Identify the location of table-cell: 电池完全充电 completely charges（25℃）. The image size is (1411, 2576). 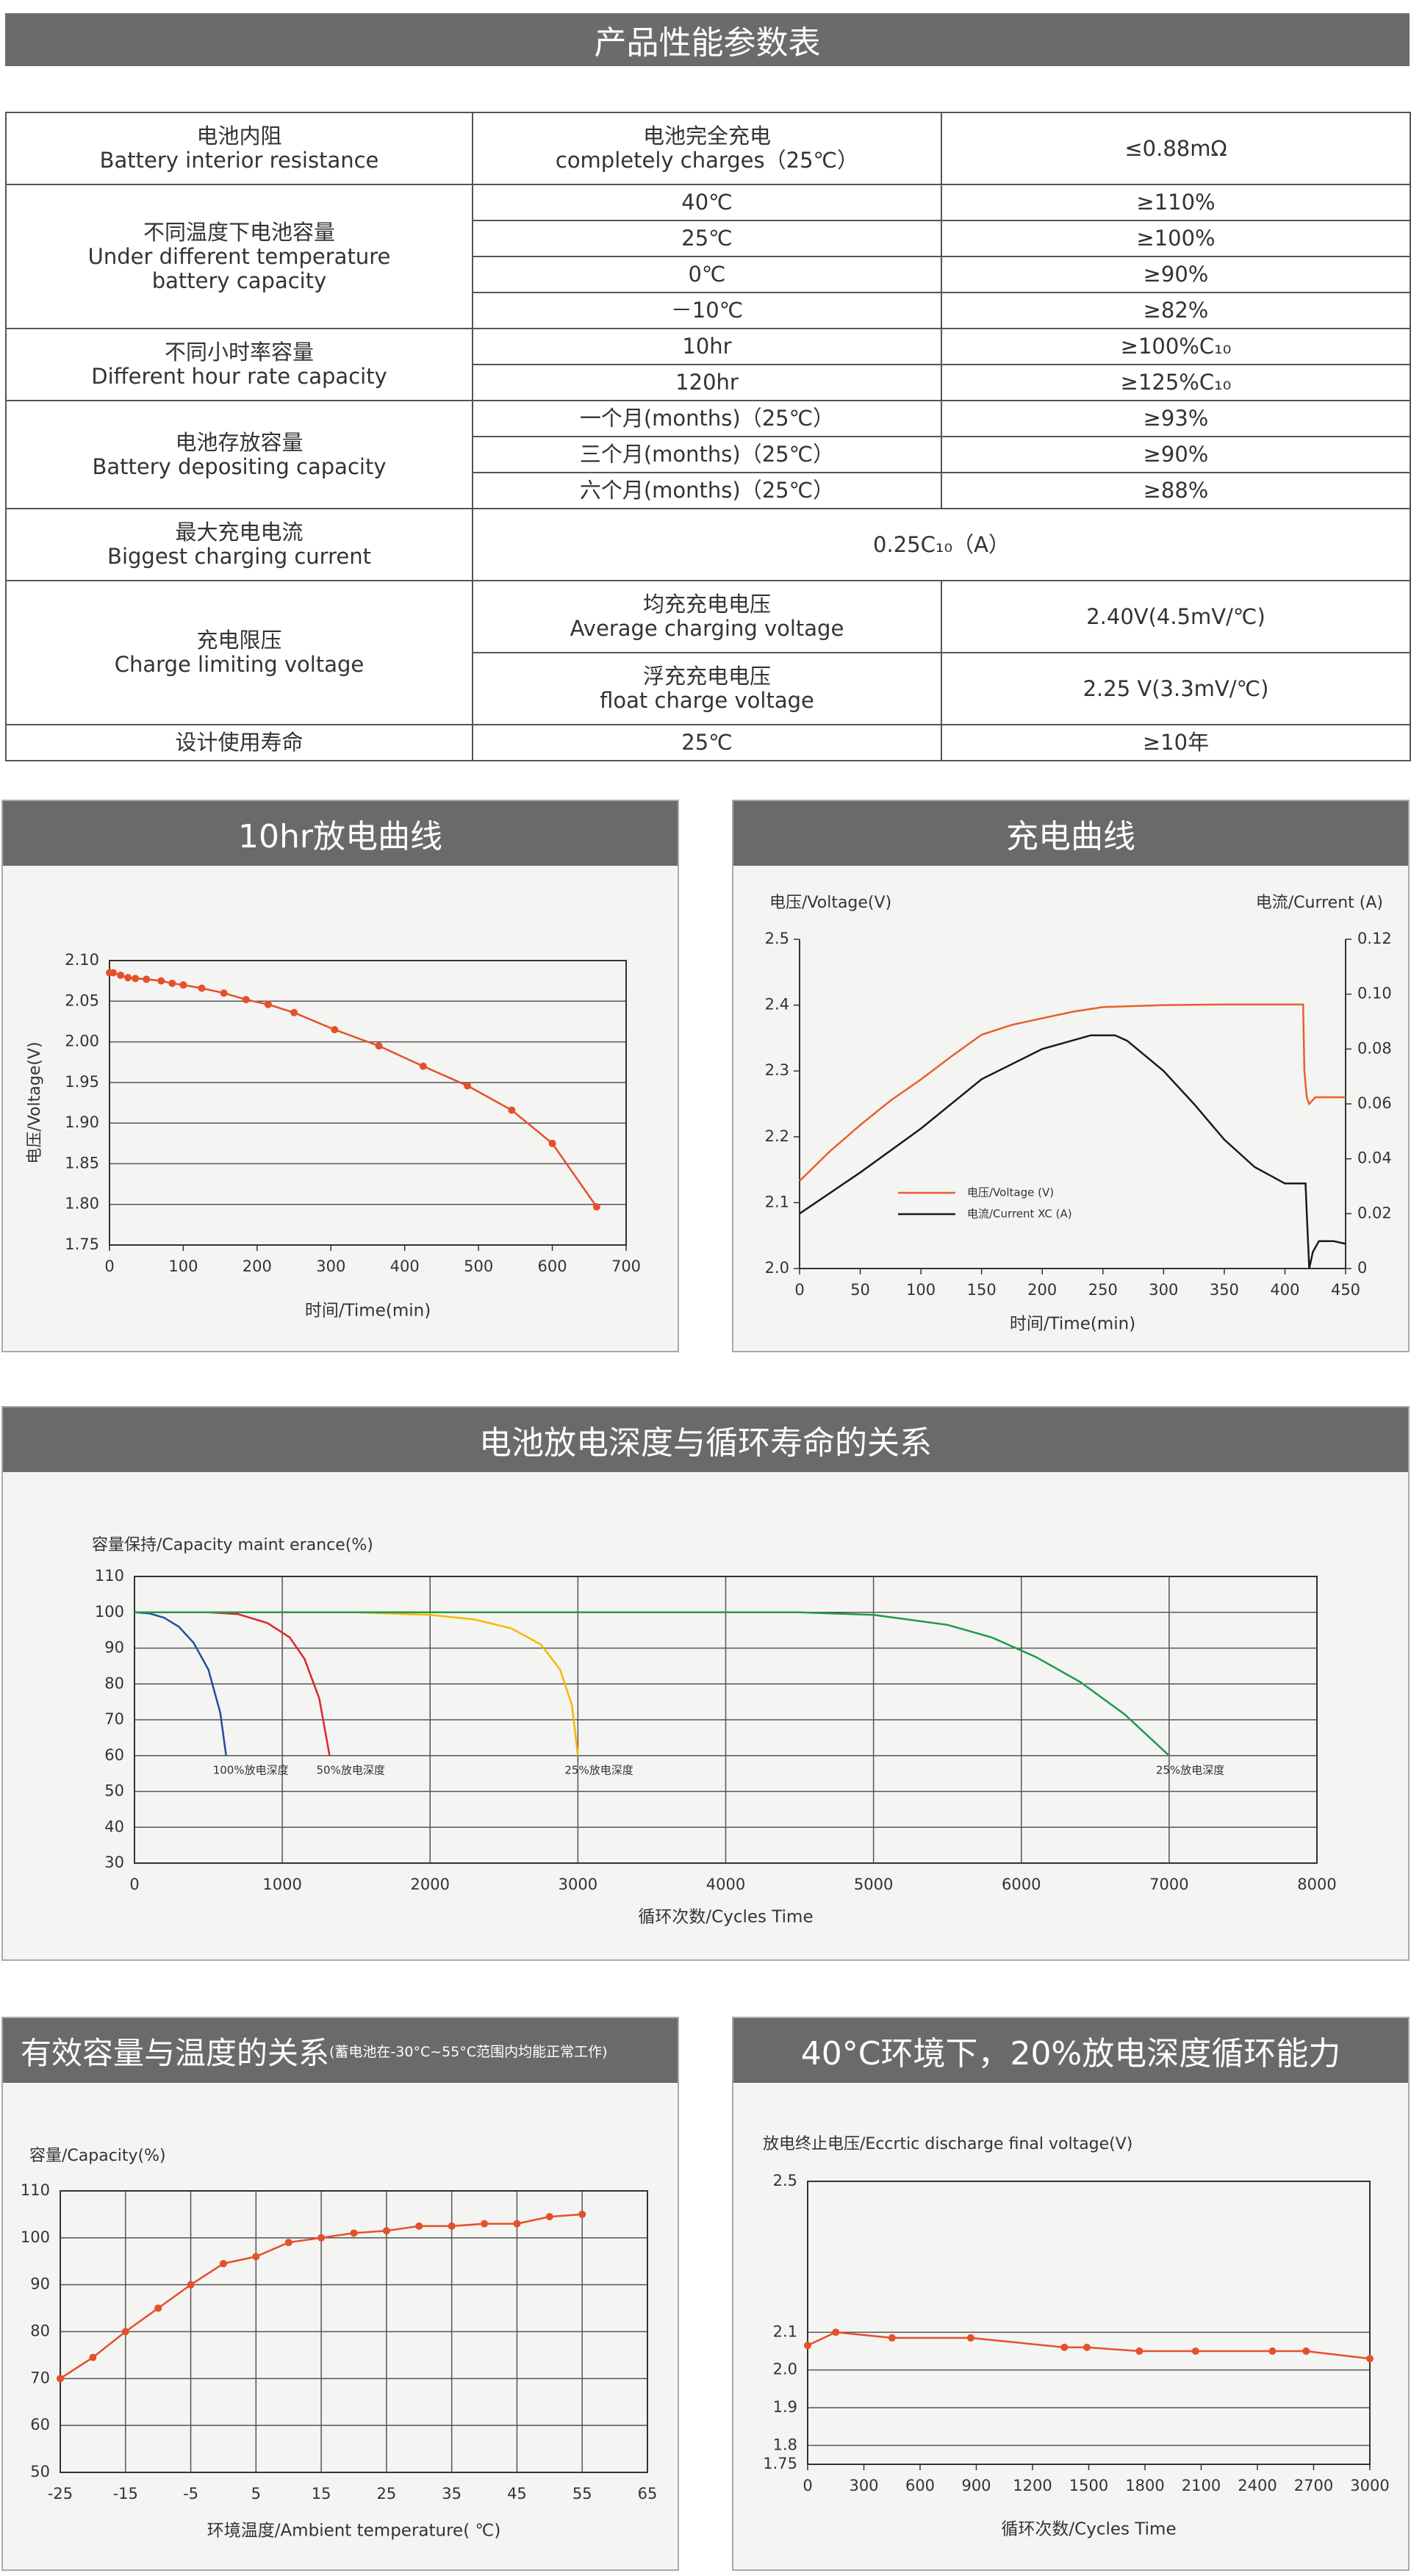
(707, 148).